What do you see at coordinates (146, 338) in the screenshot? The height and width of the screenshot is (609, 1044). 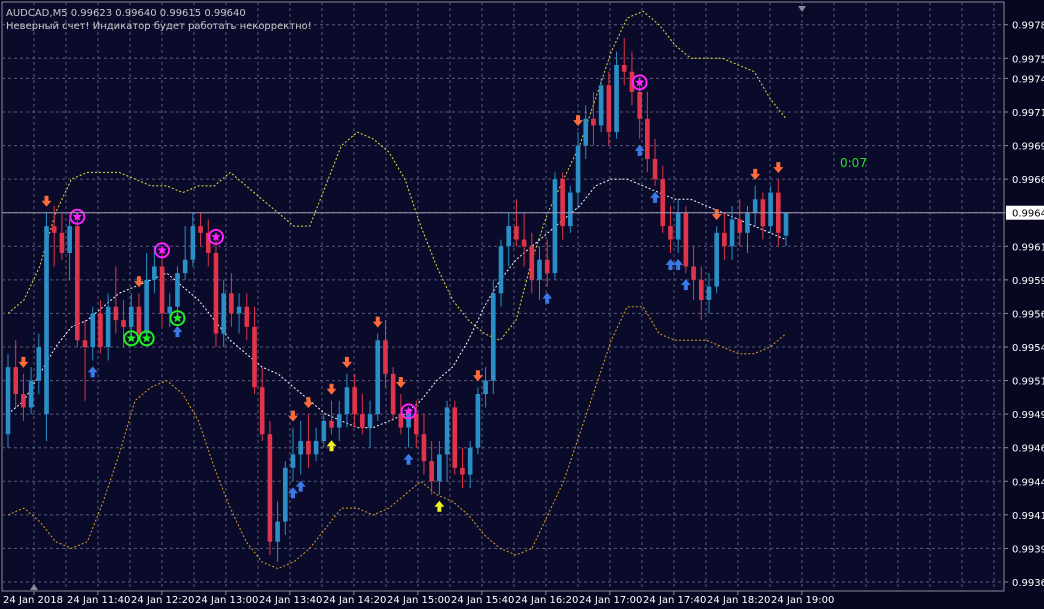 I see `star-ring` at bounding box center [146, 338].